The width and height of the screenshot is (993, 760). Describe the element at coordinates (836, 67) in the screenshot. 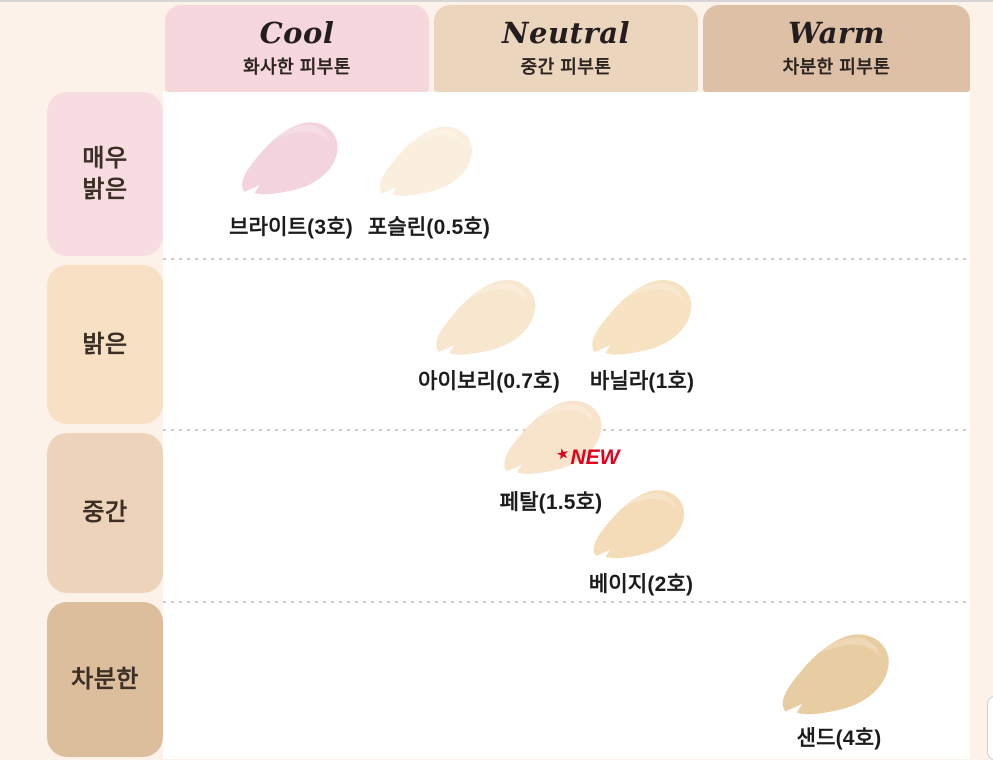

I see `column-subtitle-warm: 차분한 피부톤` at that location.